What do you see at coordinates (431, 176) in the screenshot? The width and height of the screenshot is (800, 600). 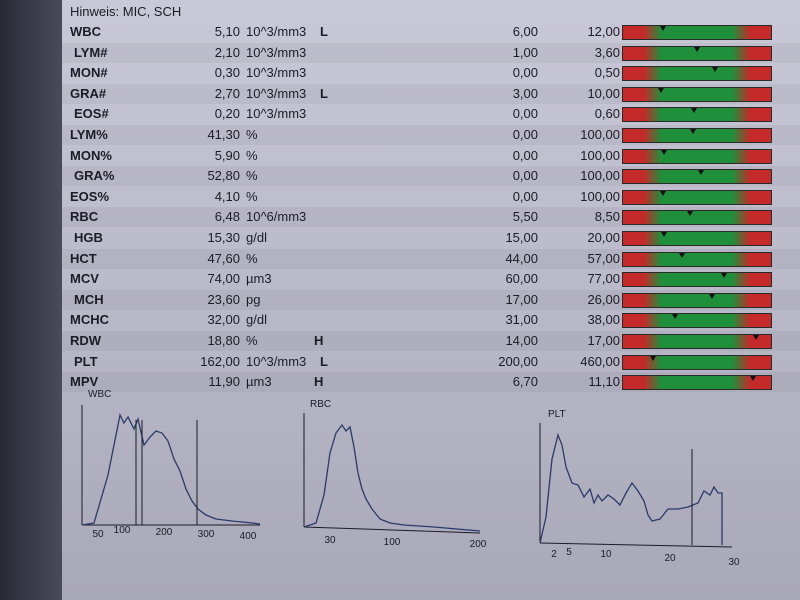 I see `result-row: GRA% 52,80% 0,00 100,00` at bounding box center [431, 176].